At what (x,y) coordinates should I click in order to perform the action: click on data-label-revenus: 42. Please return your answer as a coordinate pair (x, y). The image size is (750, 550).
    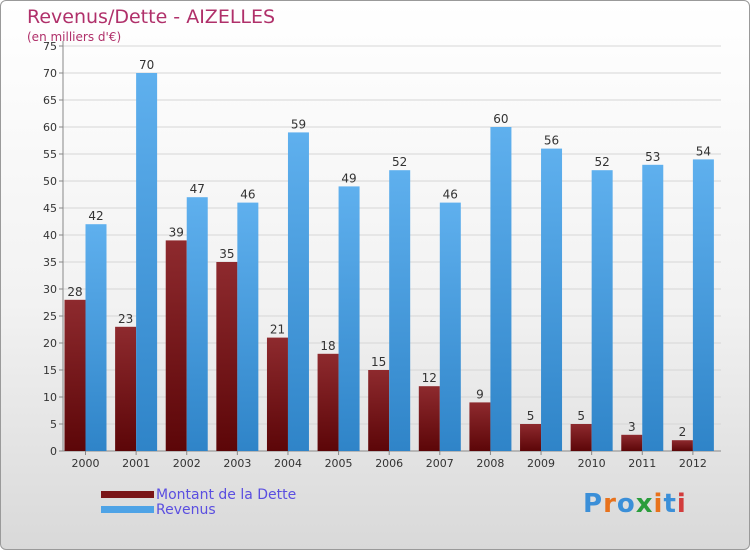
    Looking at the image, I should click on (95, 216).